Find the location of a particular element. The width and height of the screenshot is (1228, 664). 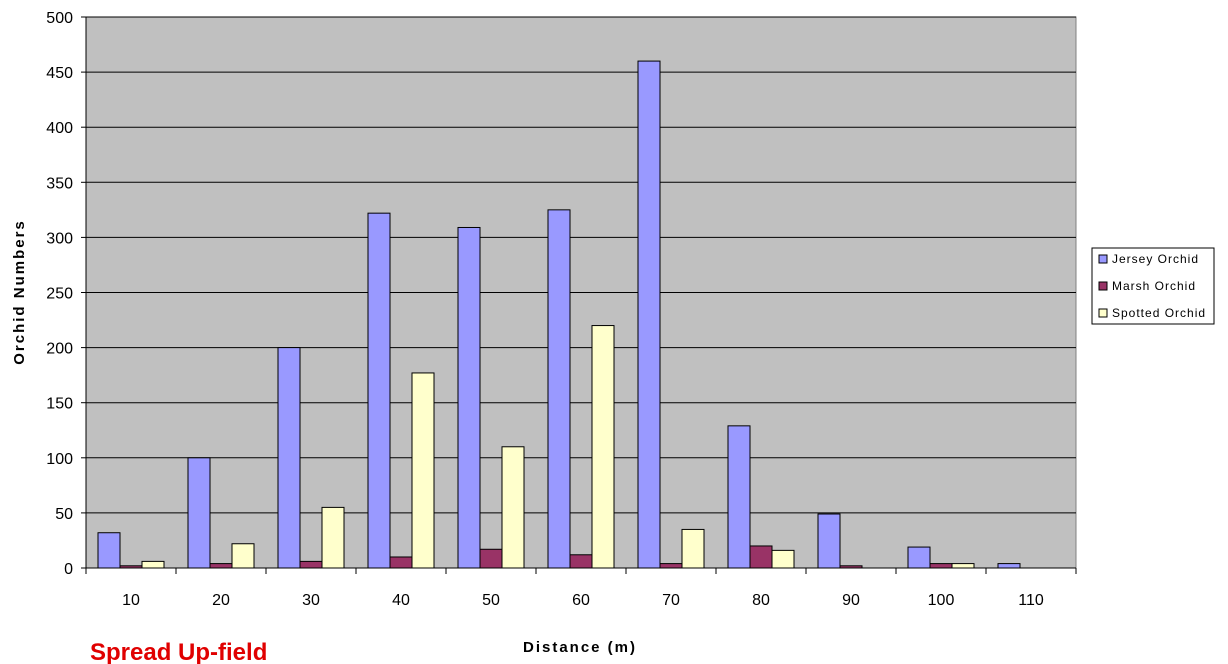

legend-box is located at coordinates (1153, 286).